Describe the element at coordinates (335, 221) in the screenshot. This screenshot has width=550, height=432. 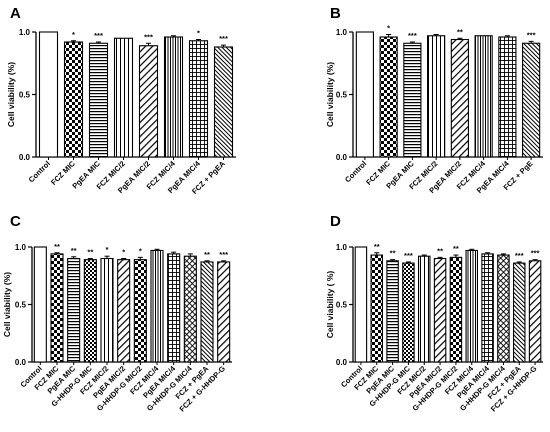
I see `panel-letter: D` at that location.